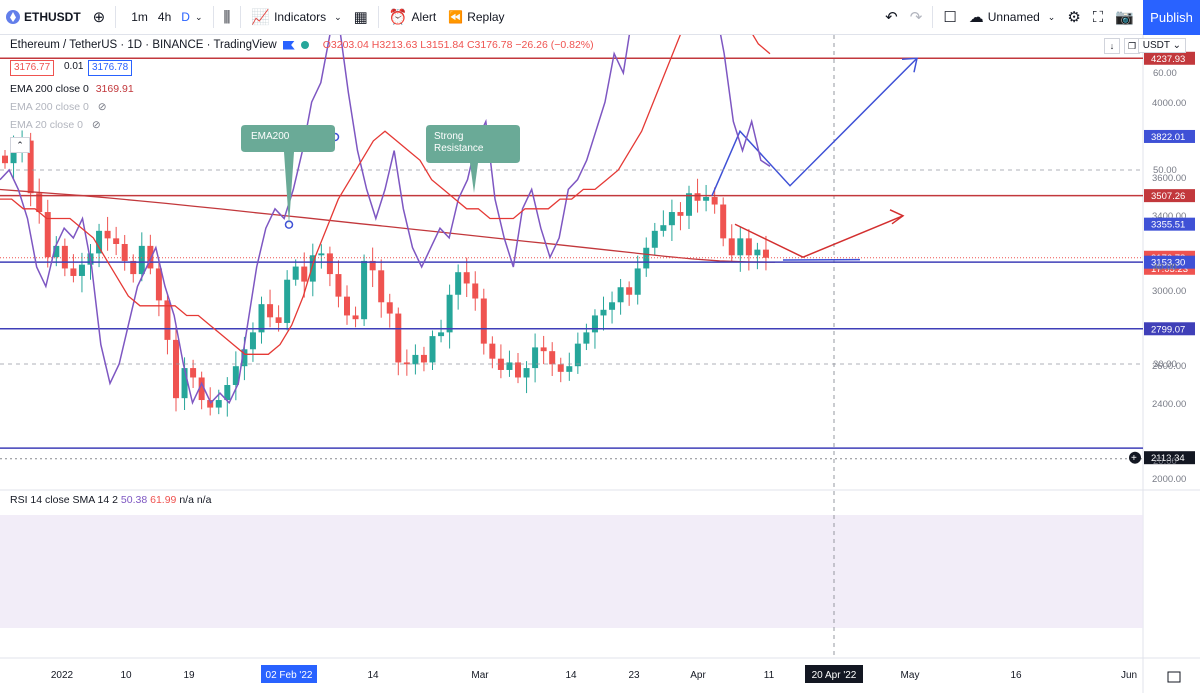 Image resolution: width=1200 pixels, height=693 pixels. What do you see at coordinates (164, 17) in the screenshot?
I see `timeframe-4h: 4h` at bounding box center [164, 17].